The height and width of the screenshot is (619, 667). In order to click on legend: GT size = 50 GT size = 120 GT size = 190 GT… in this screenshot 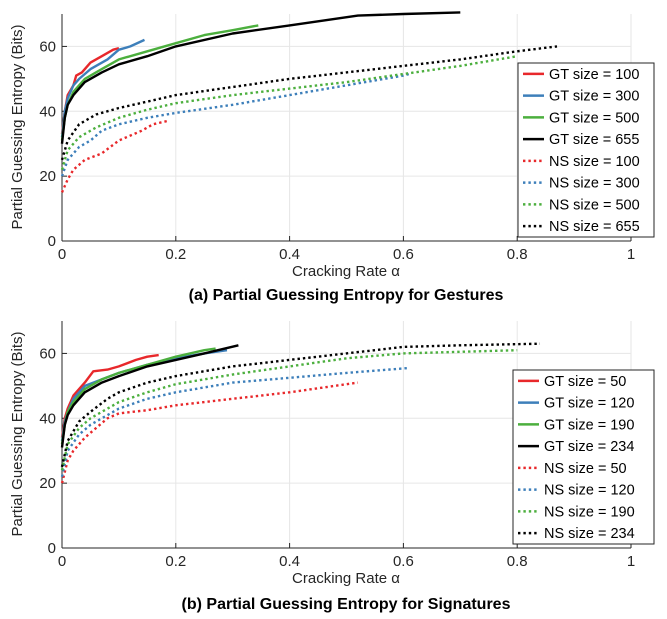, I will do `click(583, 457)`.